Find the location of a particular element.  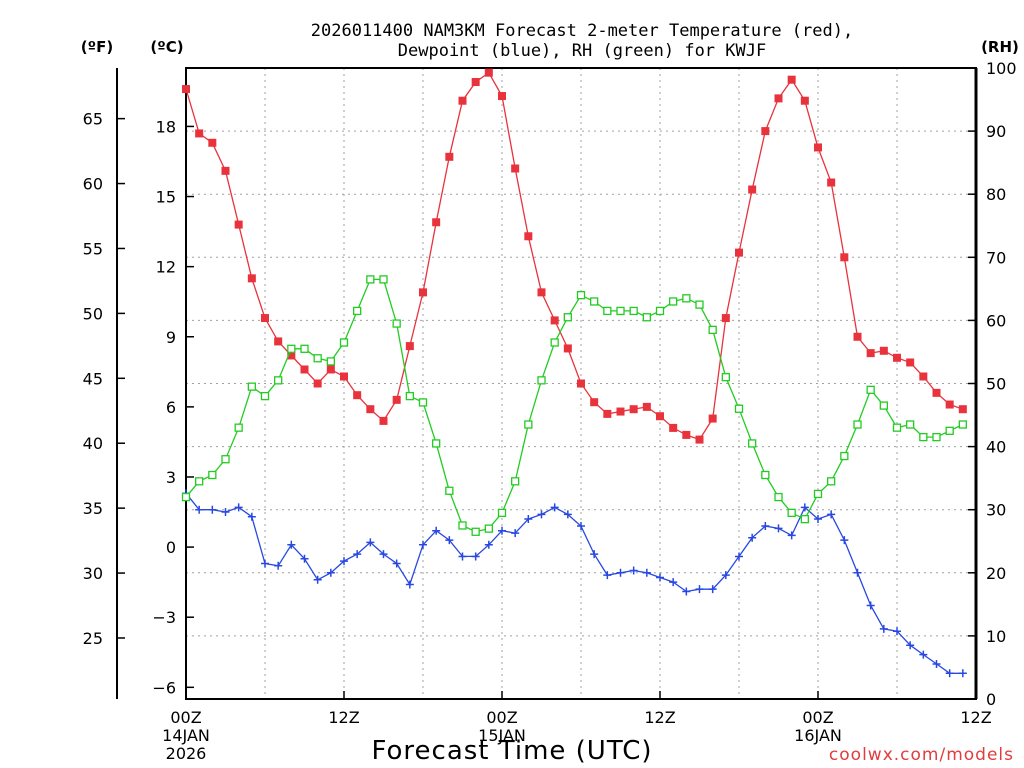

rh-tick-label: 60 is located at coordinates (996, 320).